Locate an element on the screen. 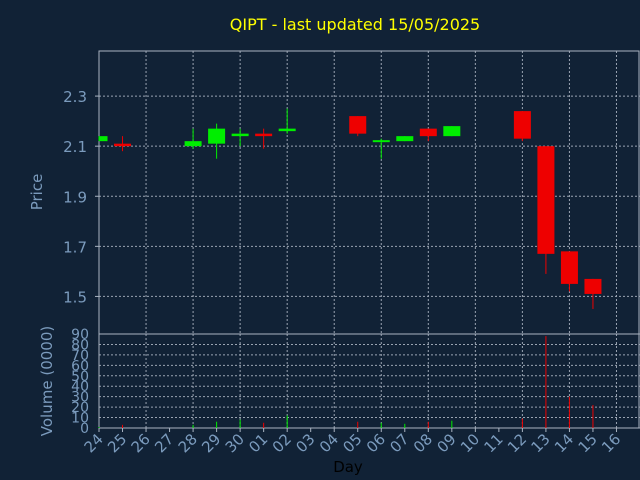 The width and height of the screenshot is (640, 480). price-tick-label: 1.9 is located at coordinates (75, 197).